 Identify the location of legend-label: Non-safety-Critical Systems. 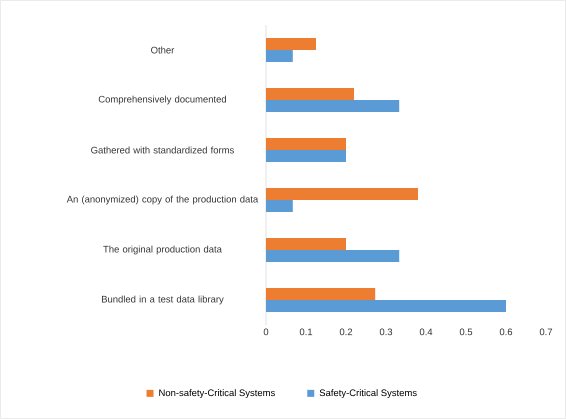
(217, 393).